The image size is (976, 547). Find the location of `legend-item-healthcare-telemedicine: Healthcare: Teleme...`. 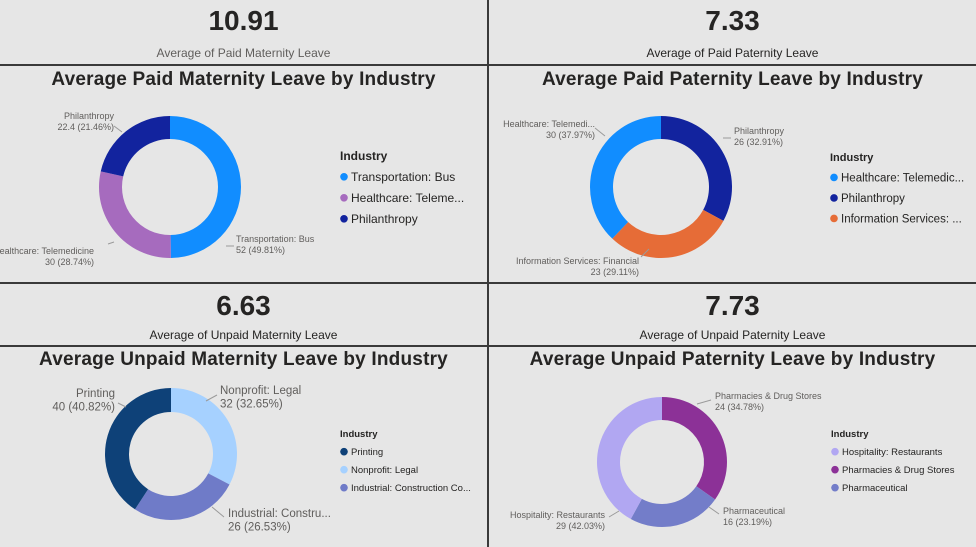

legend-item-healthcare-telemedicine: Healthcare: Teleme... is located at coordinates (402, 198).